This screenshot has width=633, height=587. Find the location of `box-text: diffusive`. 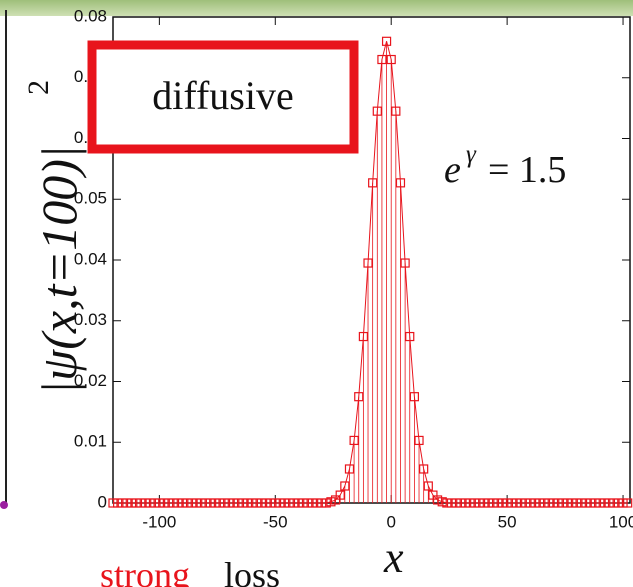

box-text: diffusive is located at coordinates (222, 95).